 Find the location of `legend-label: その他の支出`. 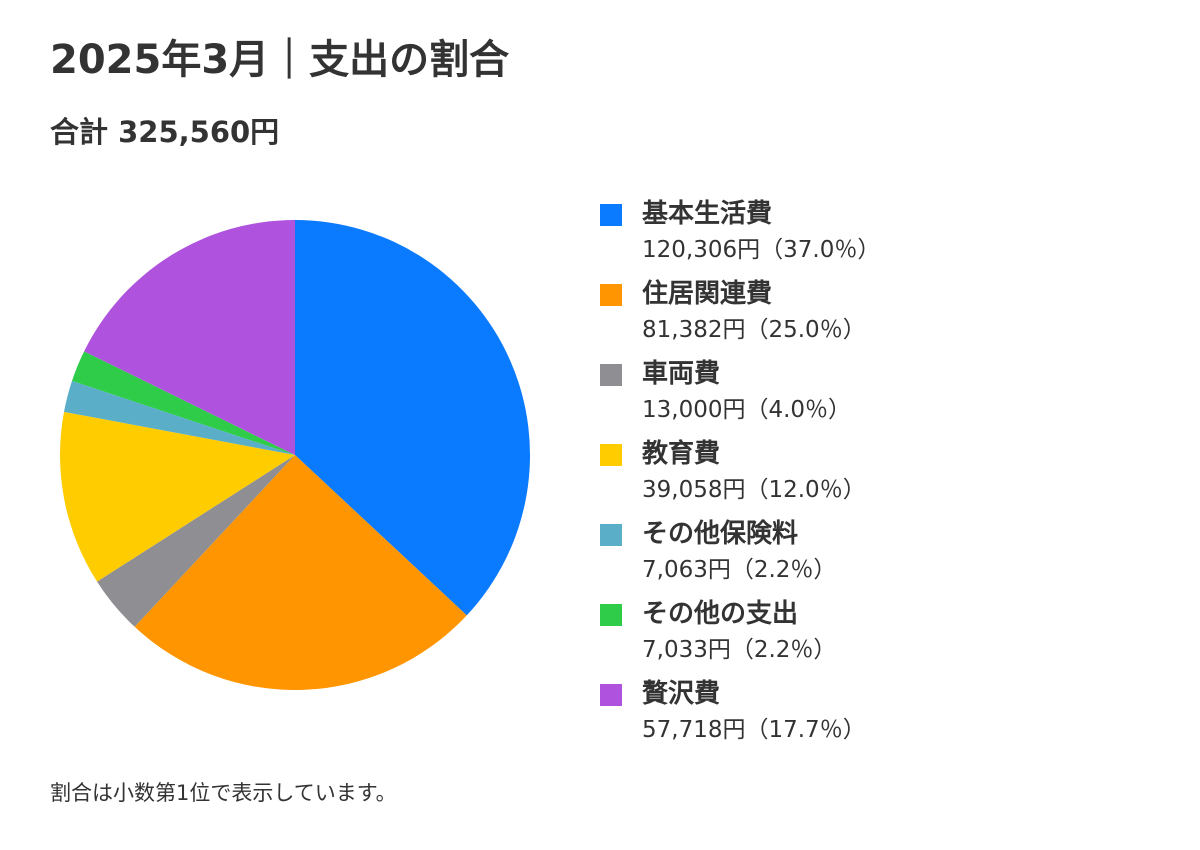

legend-label: その他の支出 is located at coordinates (720, 614).